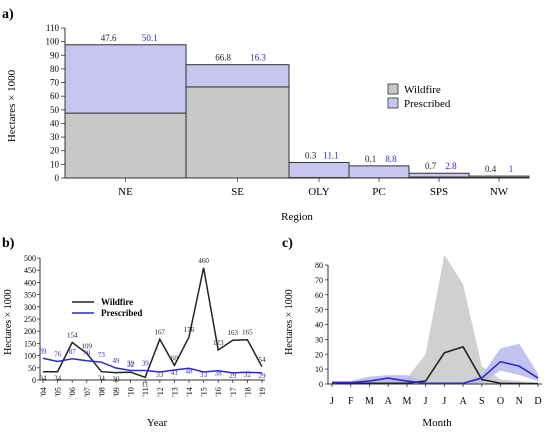  I want to click on panel-b-y-tick-label: 500, so click(30, 258).